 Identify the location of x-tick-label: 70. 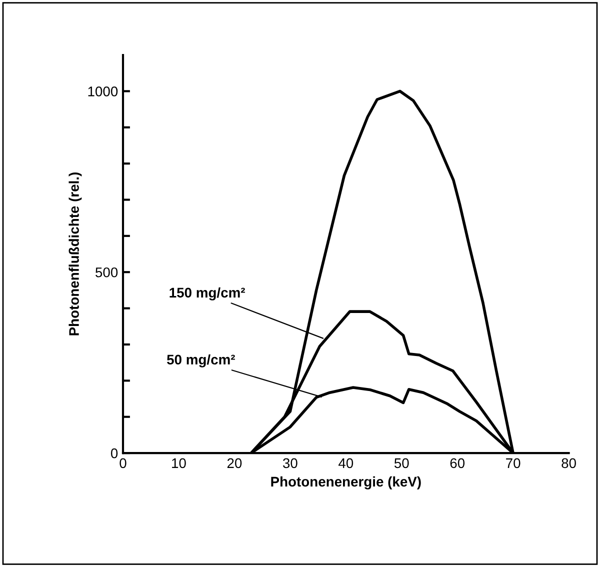
(513, 463).